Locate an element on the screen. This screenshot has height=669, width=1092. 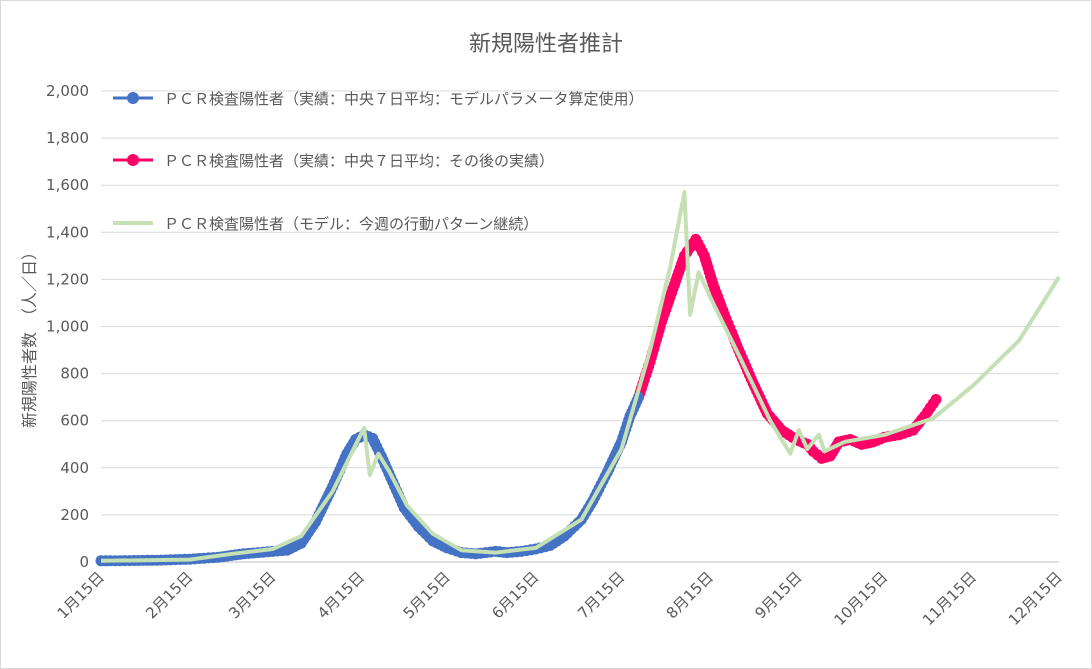
y-tick-label: 400 is located at coordinates (74, 468).